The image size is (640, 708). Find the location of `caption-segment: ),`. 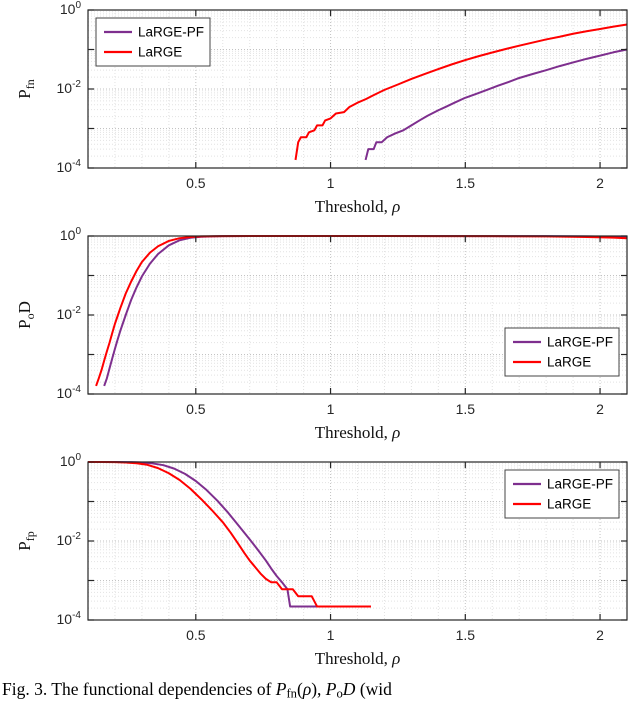

caption-segment: ), is located at coordinates (318, 689).